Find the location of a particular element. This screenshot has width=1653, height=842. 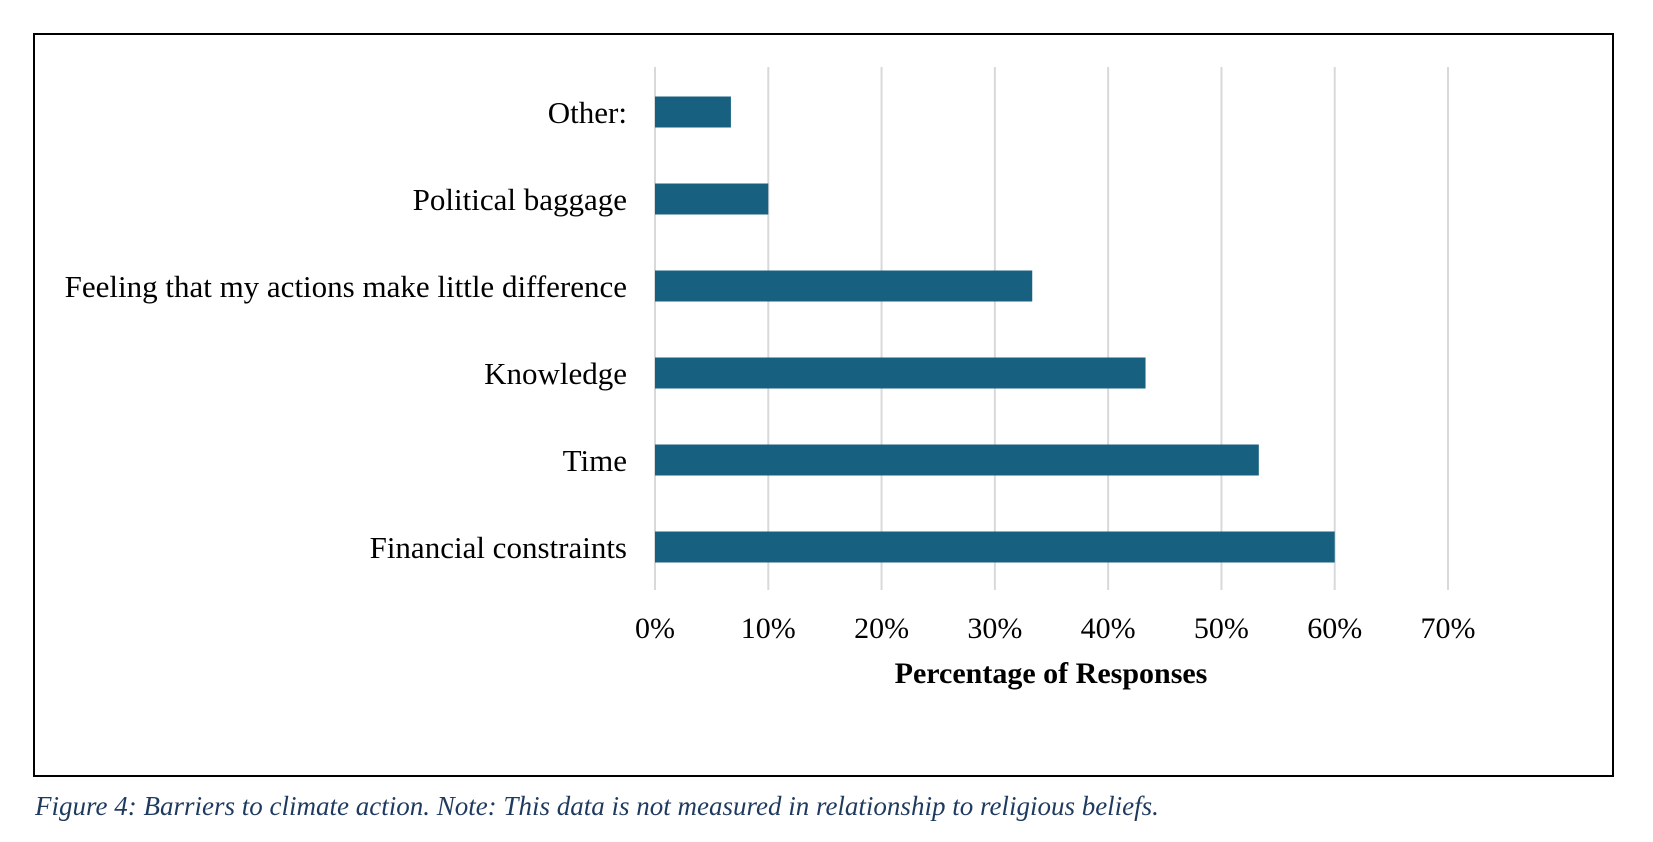

category-label: Other: is located at coordinates (587, 112).